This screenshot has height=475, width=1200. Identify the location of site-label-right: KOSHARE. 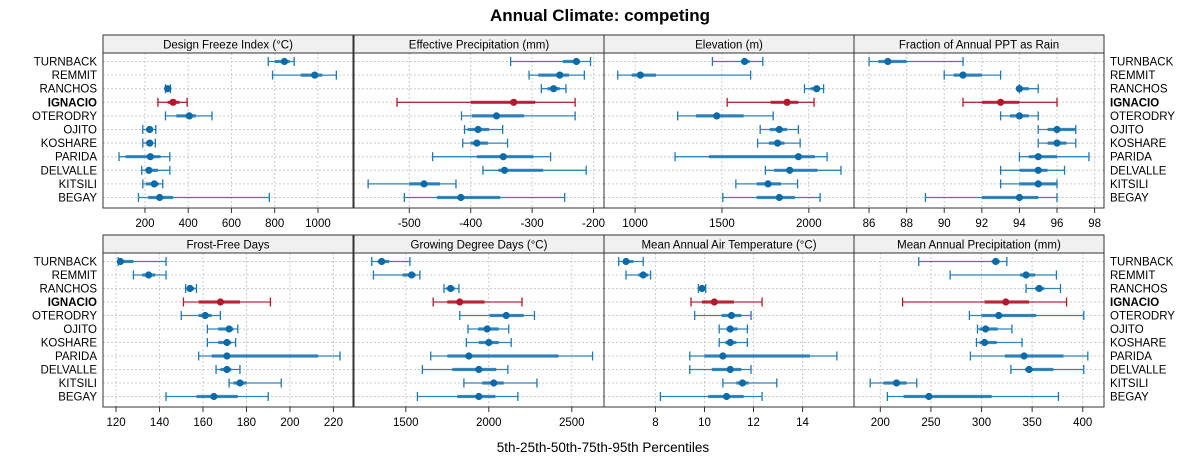
(1138, 144).